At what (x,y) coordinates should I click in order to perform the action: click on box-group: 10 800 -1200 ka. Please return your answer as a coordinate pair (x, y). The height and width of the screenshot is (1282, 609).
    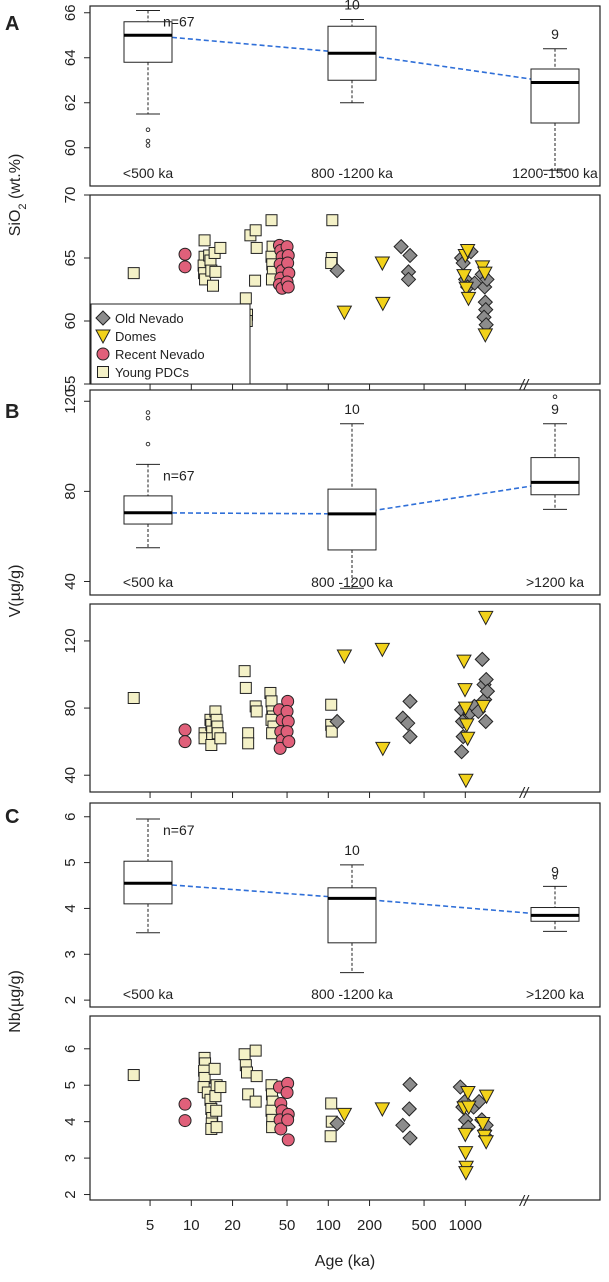
    Looking at the image, I should click on (352, 495).